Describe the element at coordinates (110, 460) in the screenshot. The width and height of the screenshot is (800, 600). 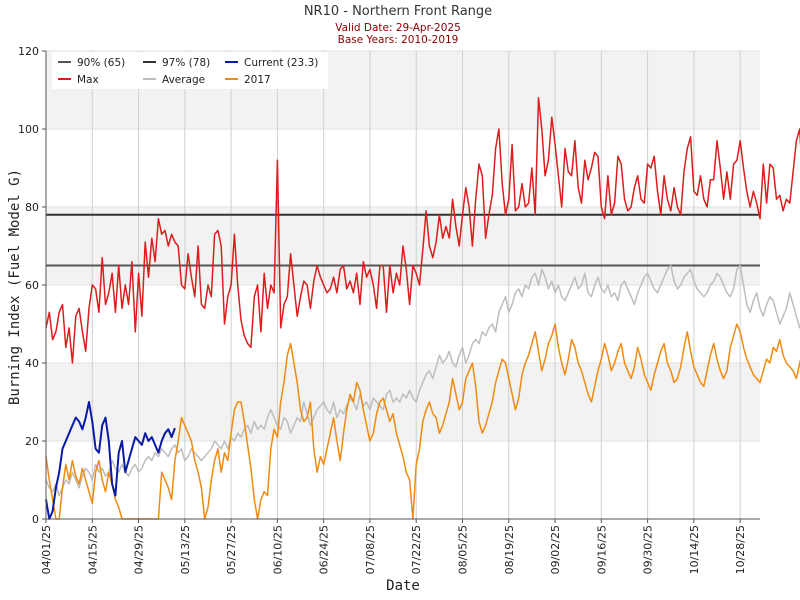
I see `series-line-current` at that location.